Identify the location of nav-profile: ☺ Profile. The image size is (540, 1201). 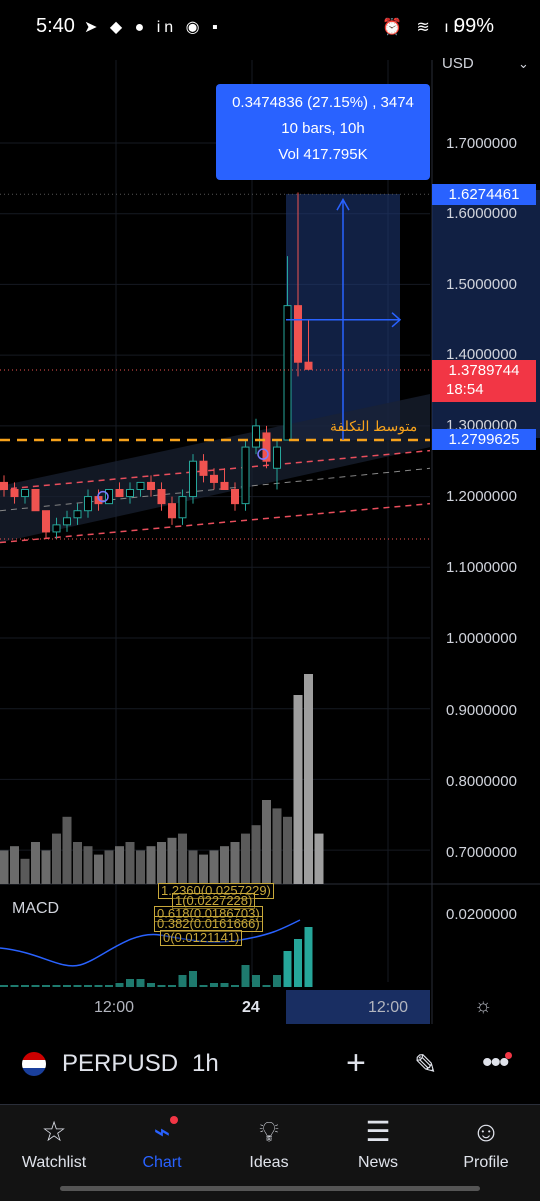
(486, 1141).